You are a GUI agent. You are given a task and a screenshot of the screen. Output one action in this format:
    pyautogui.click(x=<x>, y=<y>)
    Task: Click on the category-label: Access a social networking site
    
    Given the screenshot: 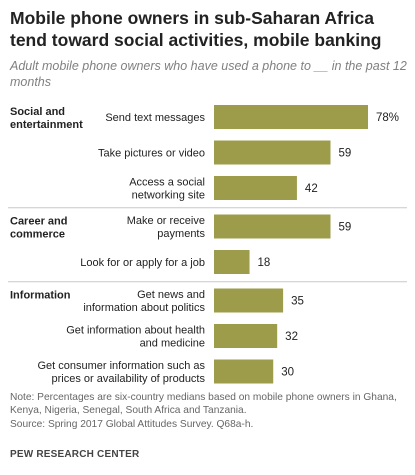 What is the action you would take?
    pyautogui.click(x=167, y=189)
    